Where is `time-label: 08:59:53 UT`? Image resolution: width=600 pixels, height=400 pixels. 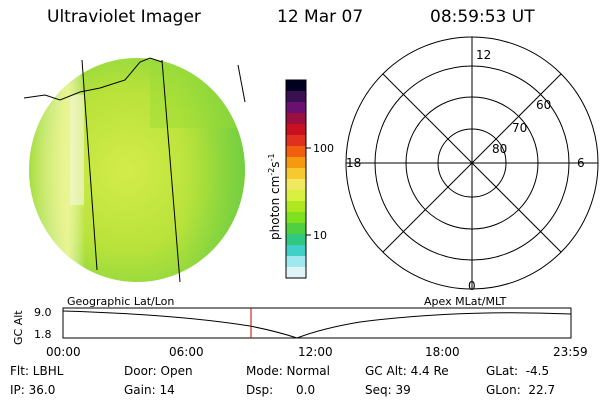
time-label: 08:59:53 UT is located at coordinates (482, 17).